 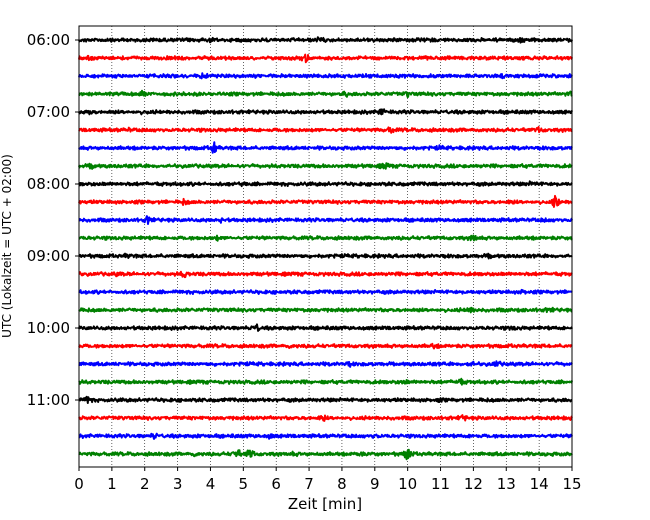 I want to click on y-axis-title: UTC (Lokalzeit = UTC + 02:00), so click(x=7, y=246).